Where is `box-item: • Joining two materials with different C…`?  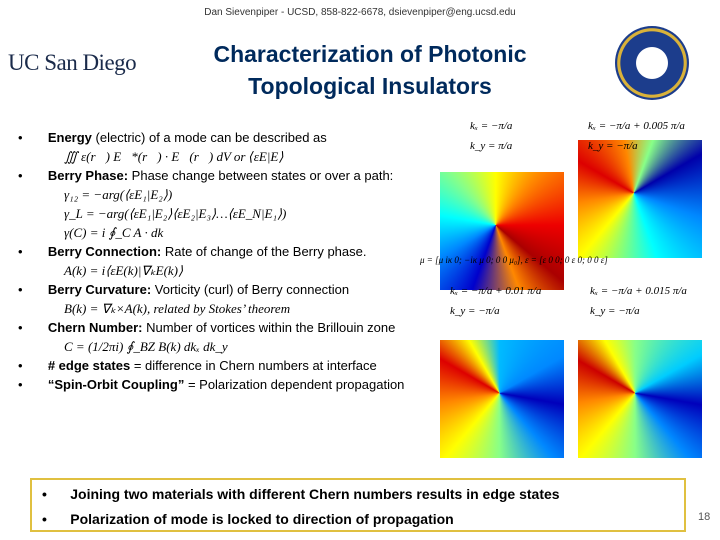
box-item: • Joining two materials with different C… is located at coordinates (301, 494).